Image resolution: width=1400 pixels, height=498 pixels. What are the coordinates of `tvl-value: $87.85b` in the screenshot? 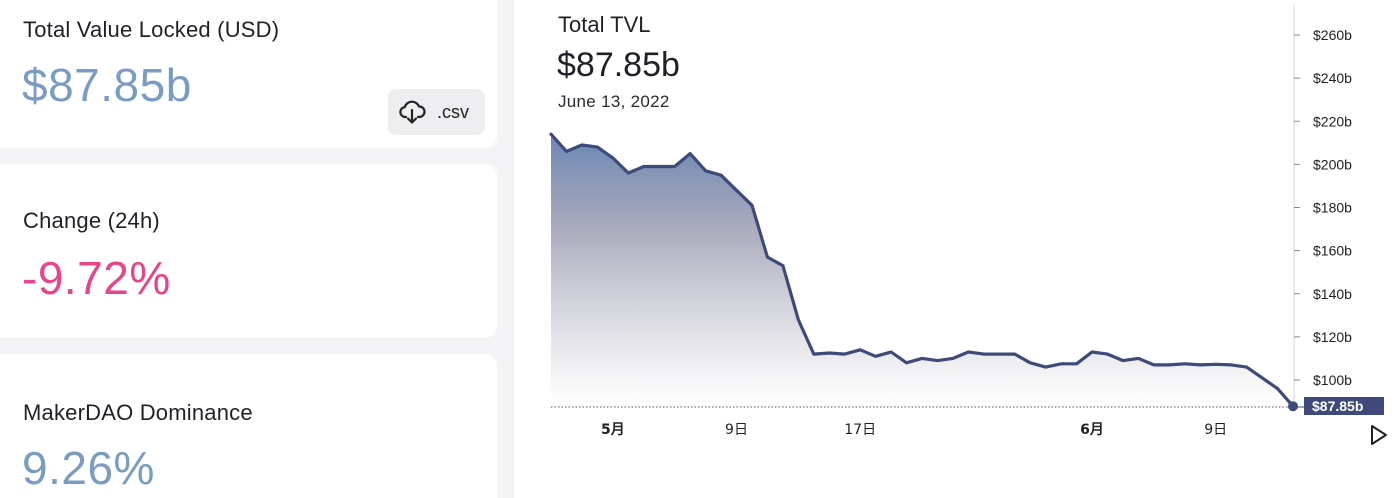 It's located at (107, 85).